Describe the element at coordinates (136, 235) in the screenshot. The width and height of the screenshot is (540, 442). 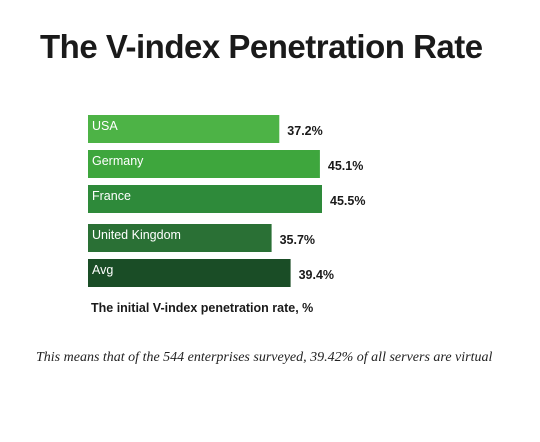
I see `category-label: United Kingdom` at that location.